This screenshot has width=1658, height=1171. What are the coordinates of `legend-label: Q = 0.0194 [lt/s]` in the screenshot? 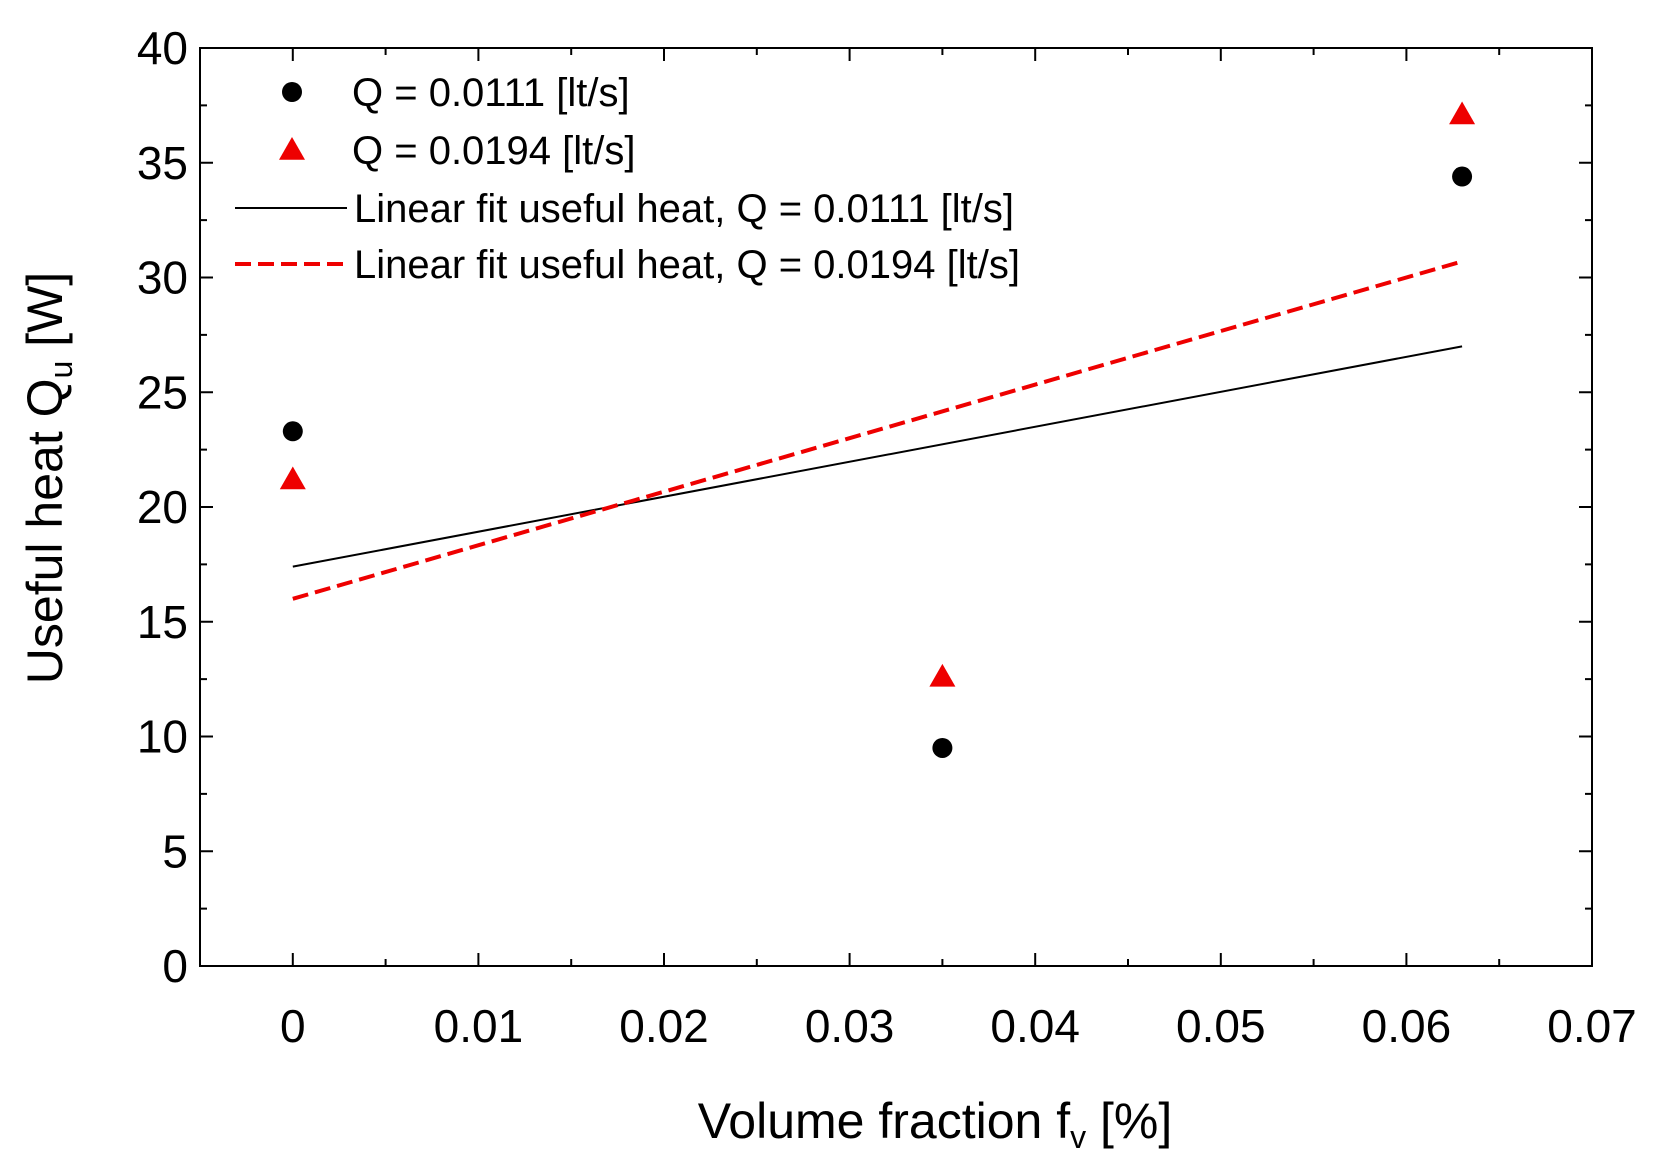 It's located at (494, 151).